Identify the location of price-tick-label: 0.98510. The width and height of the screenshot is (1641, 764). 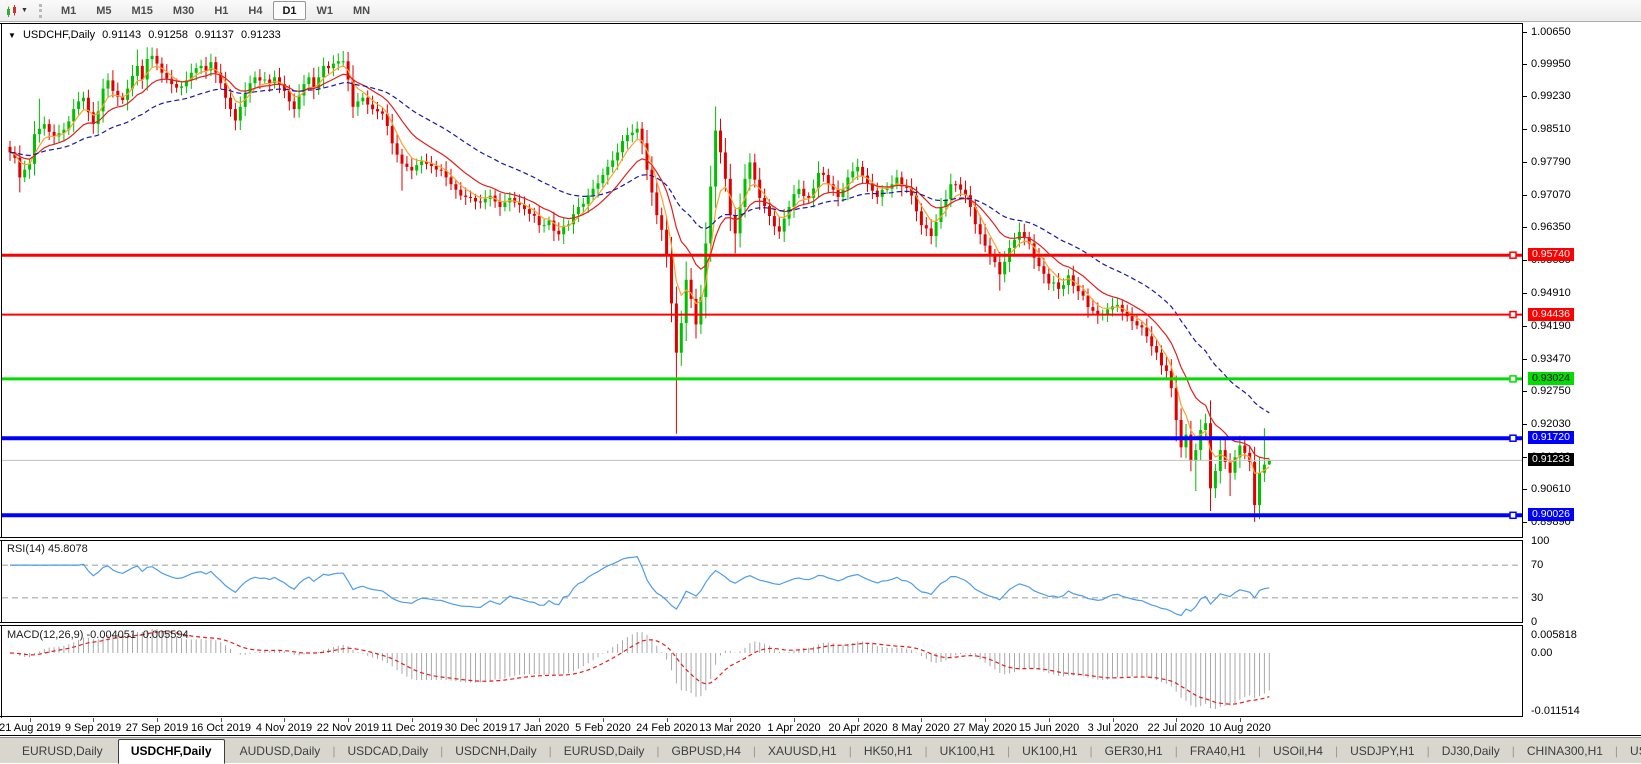
(1551, 129).